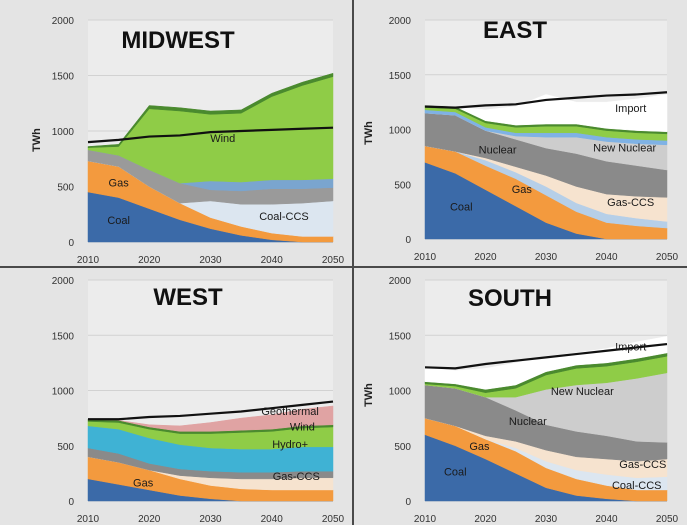  I want to click on chart-title: SOUTH, so click(510, 298).